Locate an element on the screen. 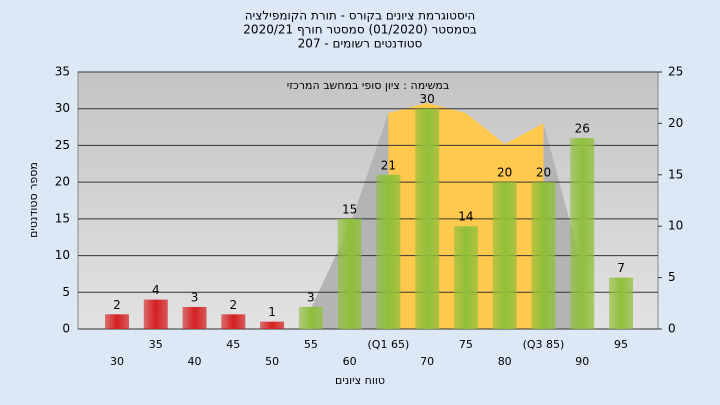 The height and width of the screenshot is (405, 720). value-label: 30 is located at coordinates (427, 99).